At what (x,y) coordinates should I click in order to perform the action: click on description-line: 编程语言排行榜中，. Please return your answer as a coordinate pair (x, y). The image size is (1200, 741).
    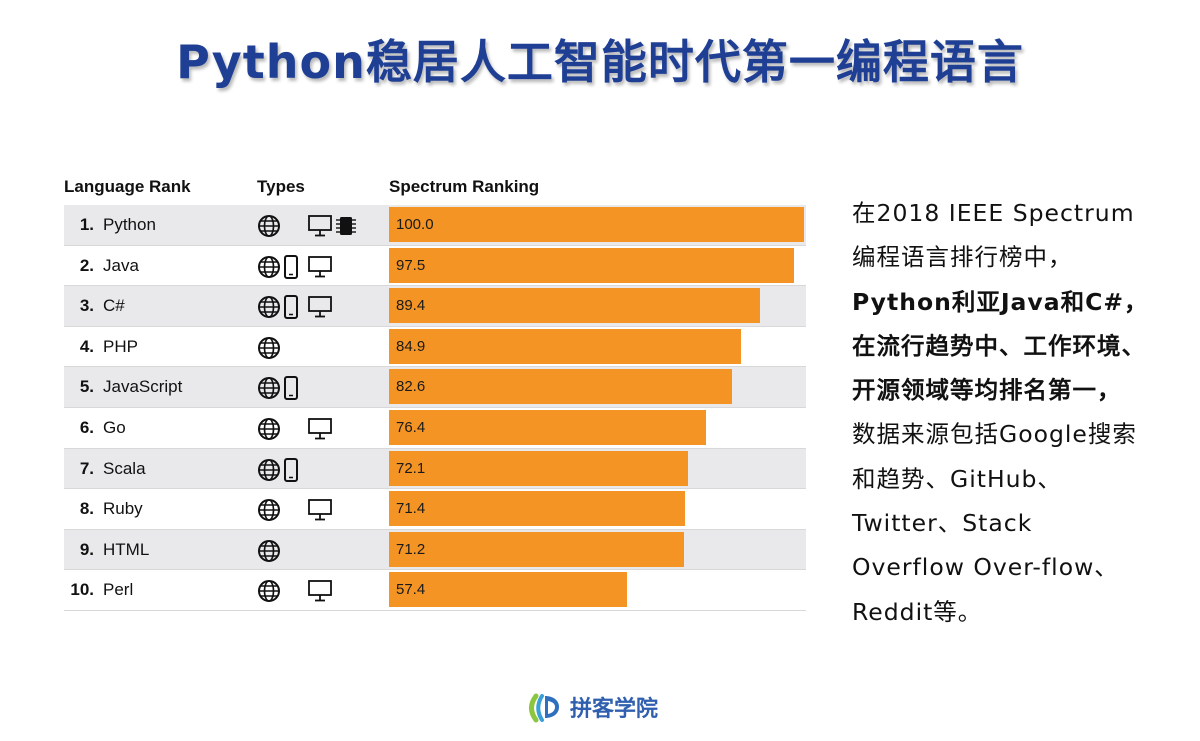
    Looking at the image, I should click on (962, 257).